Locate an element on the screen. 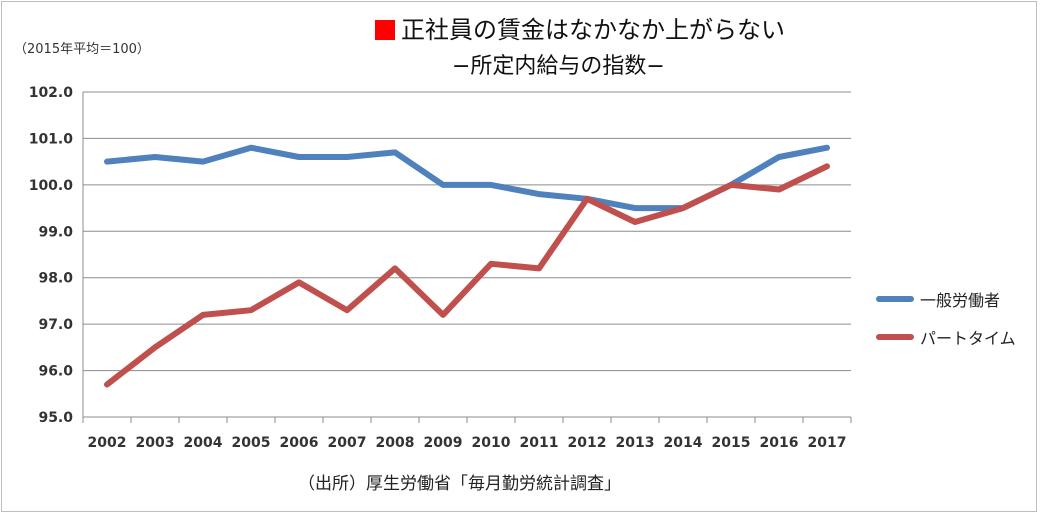 This screenshot has height=515, width=1040. y-tick-label-2: 97.0 is located at coordinates (55, 325).